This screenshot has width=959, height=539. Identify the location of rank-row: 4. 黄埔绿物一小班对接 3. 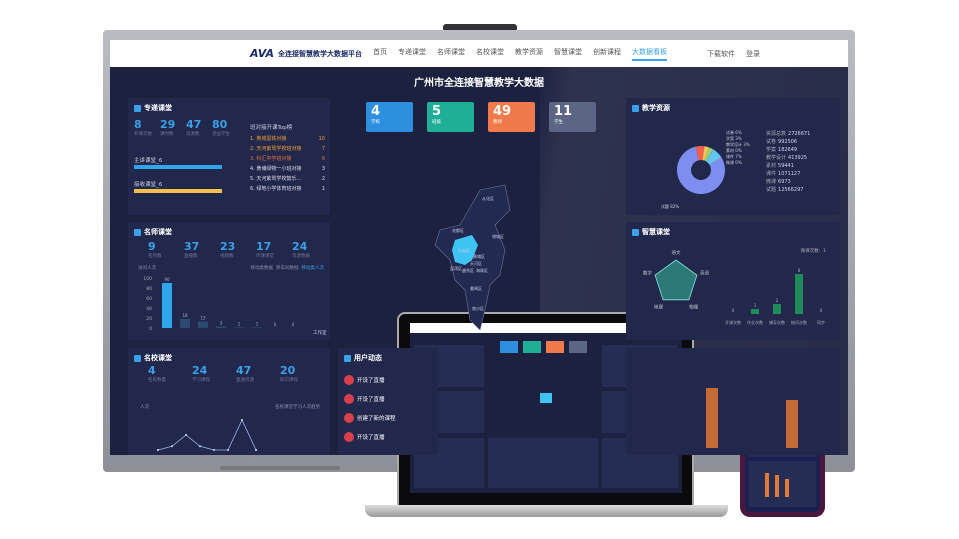
(287, 169).